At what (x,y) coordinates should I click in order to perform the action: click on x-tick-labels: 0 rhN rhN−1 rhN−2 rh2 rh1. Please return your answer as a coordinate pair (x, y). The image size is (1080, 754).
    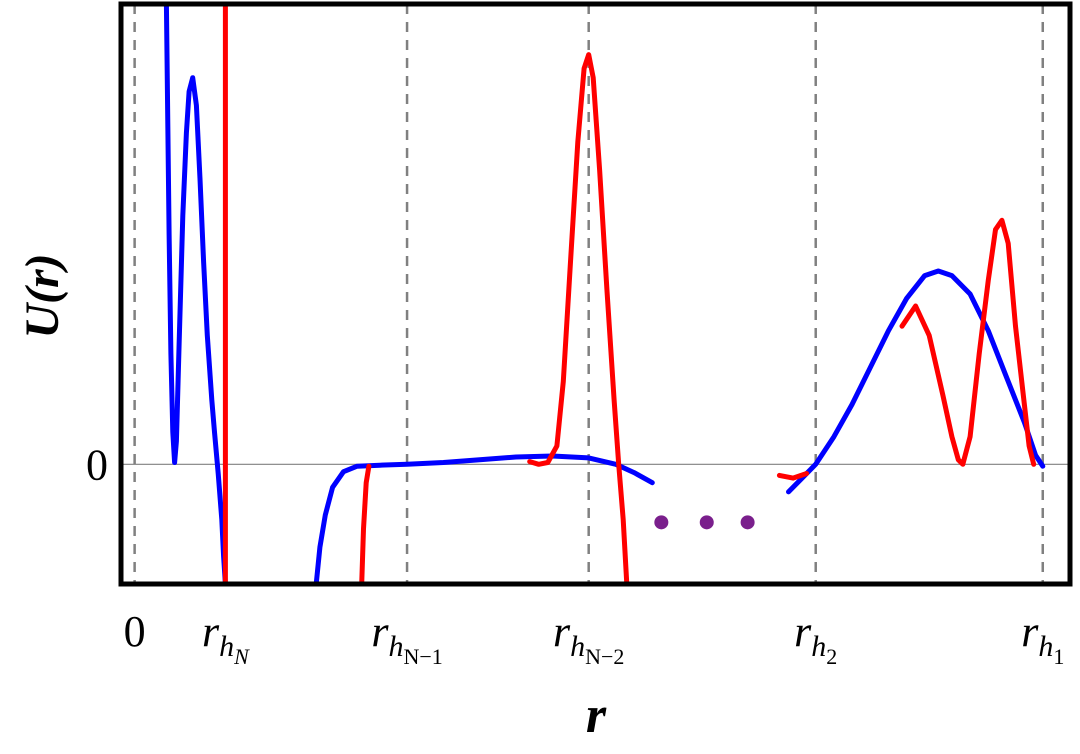
    Looking at the image, I should click on (594, 638).